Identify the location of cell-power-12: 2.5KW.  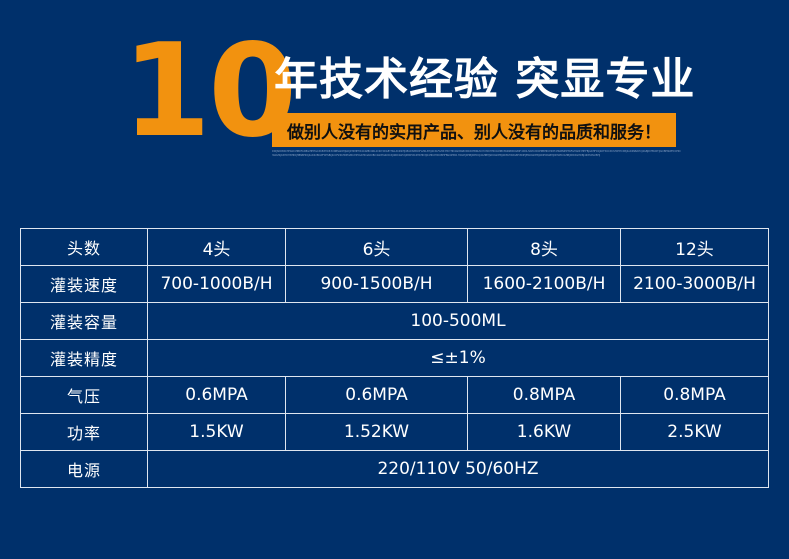
(694, 432).